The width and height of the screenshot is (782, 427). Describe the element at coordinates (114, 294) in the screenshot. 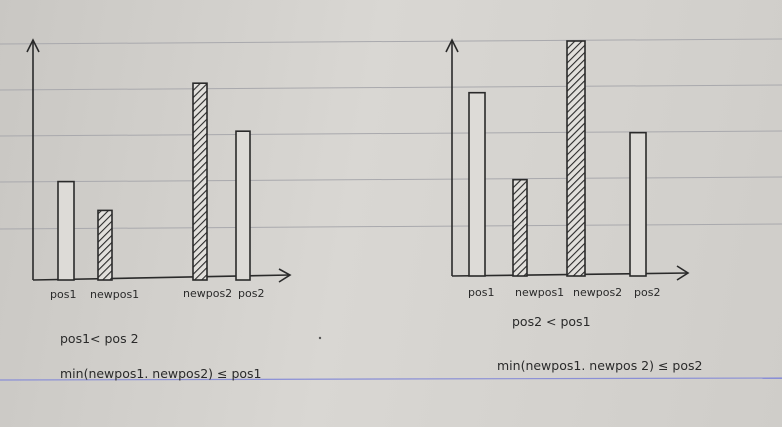

I see `left-label-newpos1: newpos1` at that location.